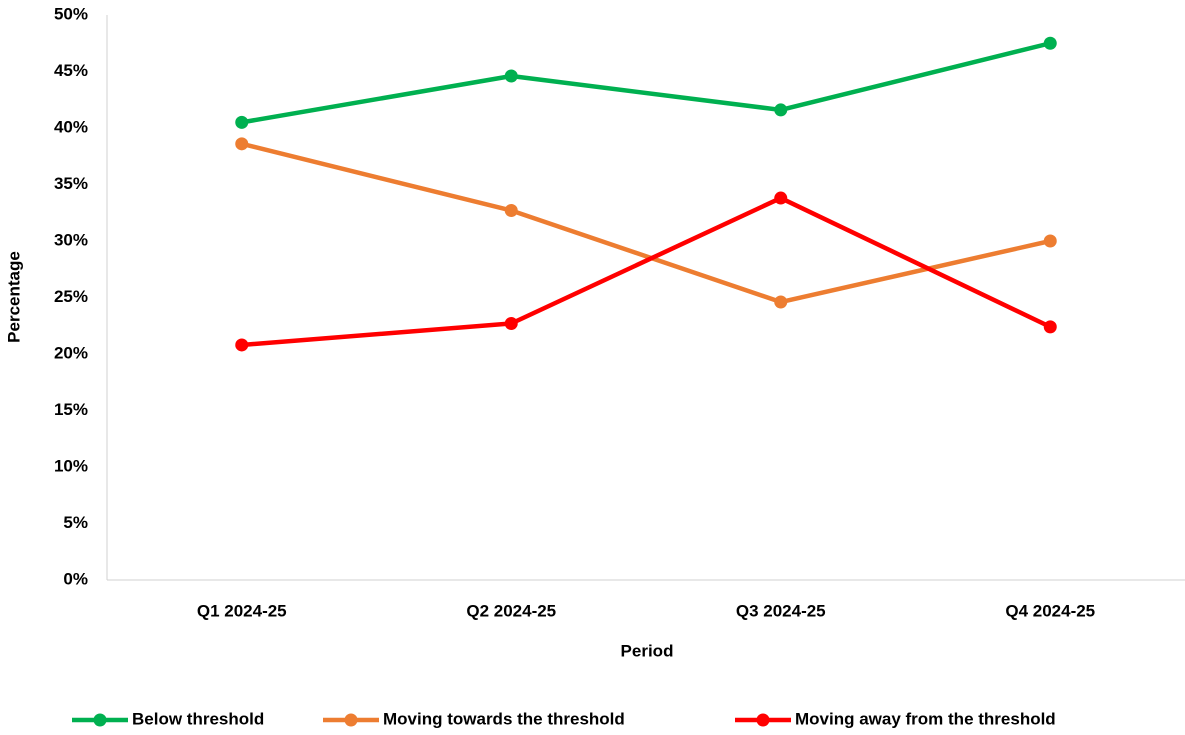  What do you see at coordinates (71, 352) in the screenshot?
I see `y-tick-label: 20%` at bounding box center [71, 352].